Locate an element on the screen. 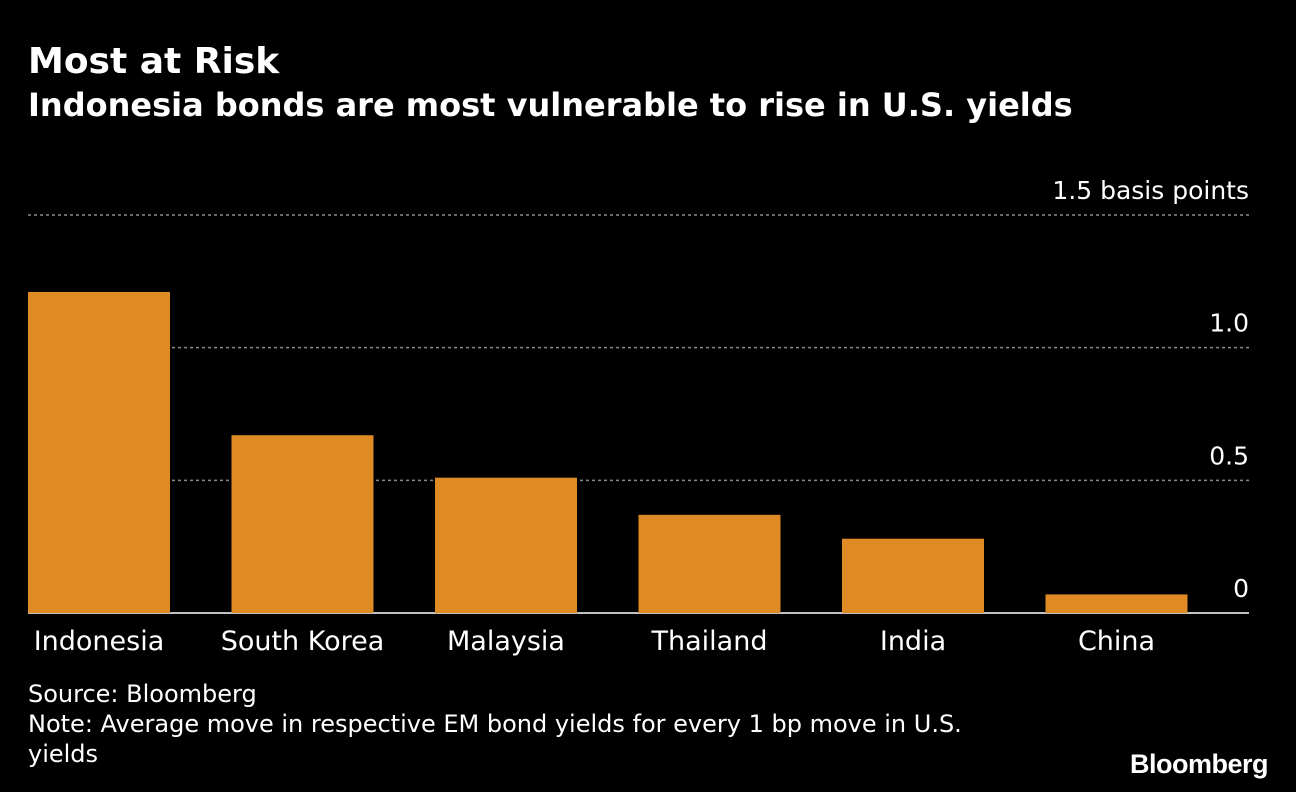  source-note: Source: Bloomberg is located at coordinates (142, 694).